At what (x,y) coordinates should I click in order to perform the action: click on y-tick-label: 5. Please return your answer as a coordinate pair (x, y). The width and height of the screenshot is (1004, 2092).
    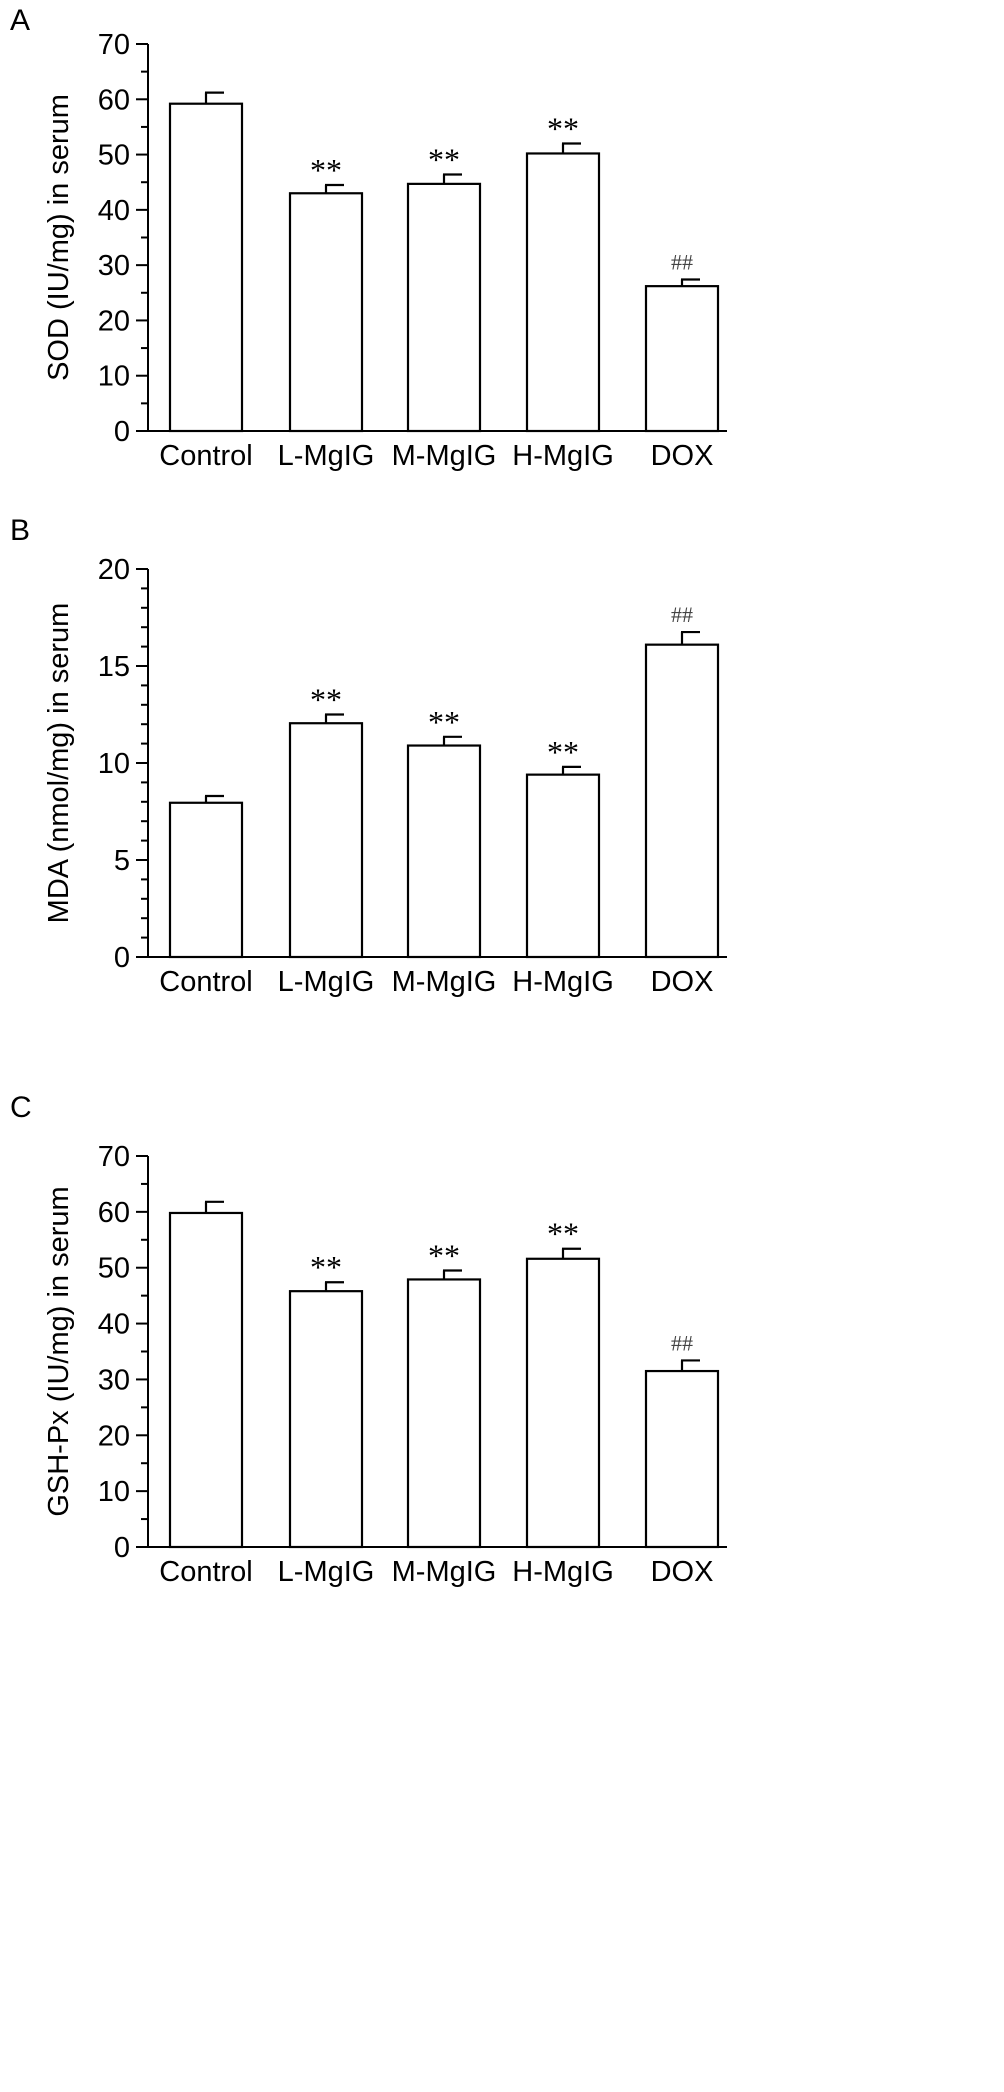
    Looking at the image, I should click on (122, 861).